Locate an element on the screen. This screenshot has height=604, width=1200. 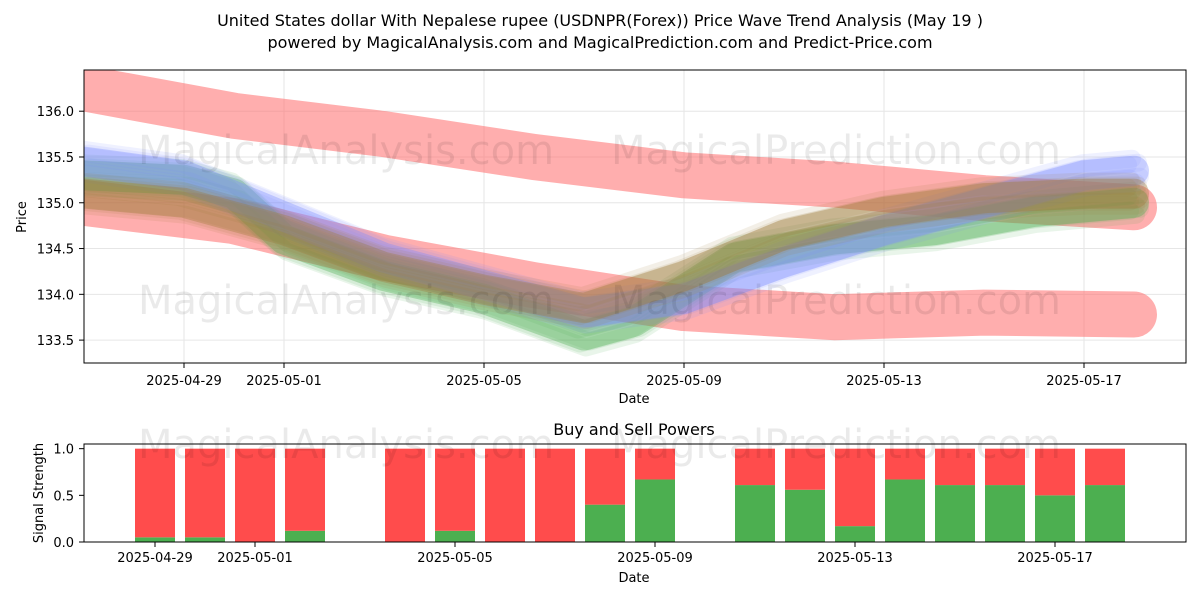
y-tick-label: 133.5 is located at coordinates (55, 341).